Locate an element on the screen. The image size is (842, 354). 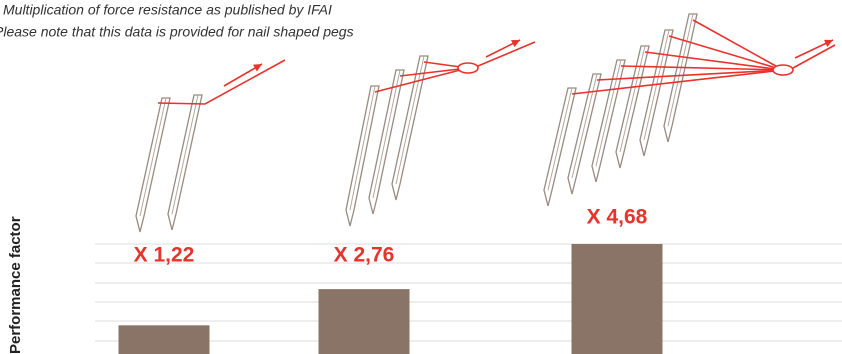
value-label: X 2,76 is located at coordinates (364, 255).